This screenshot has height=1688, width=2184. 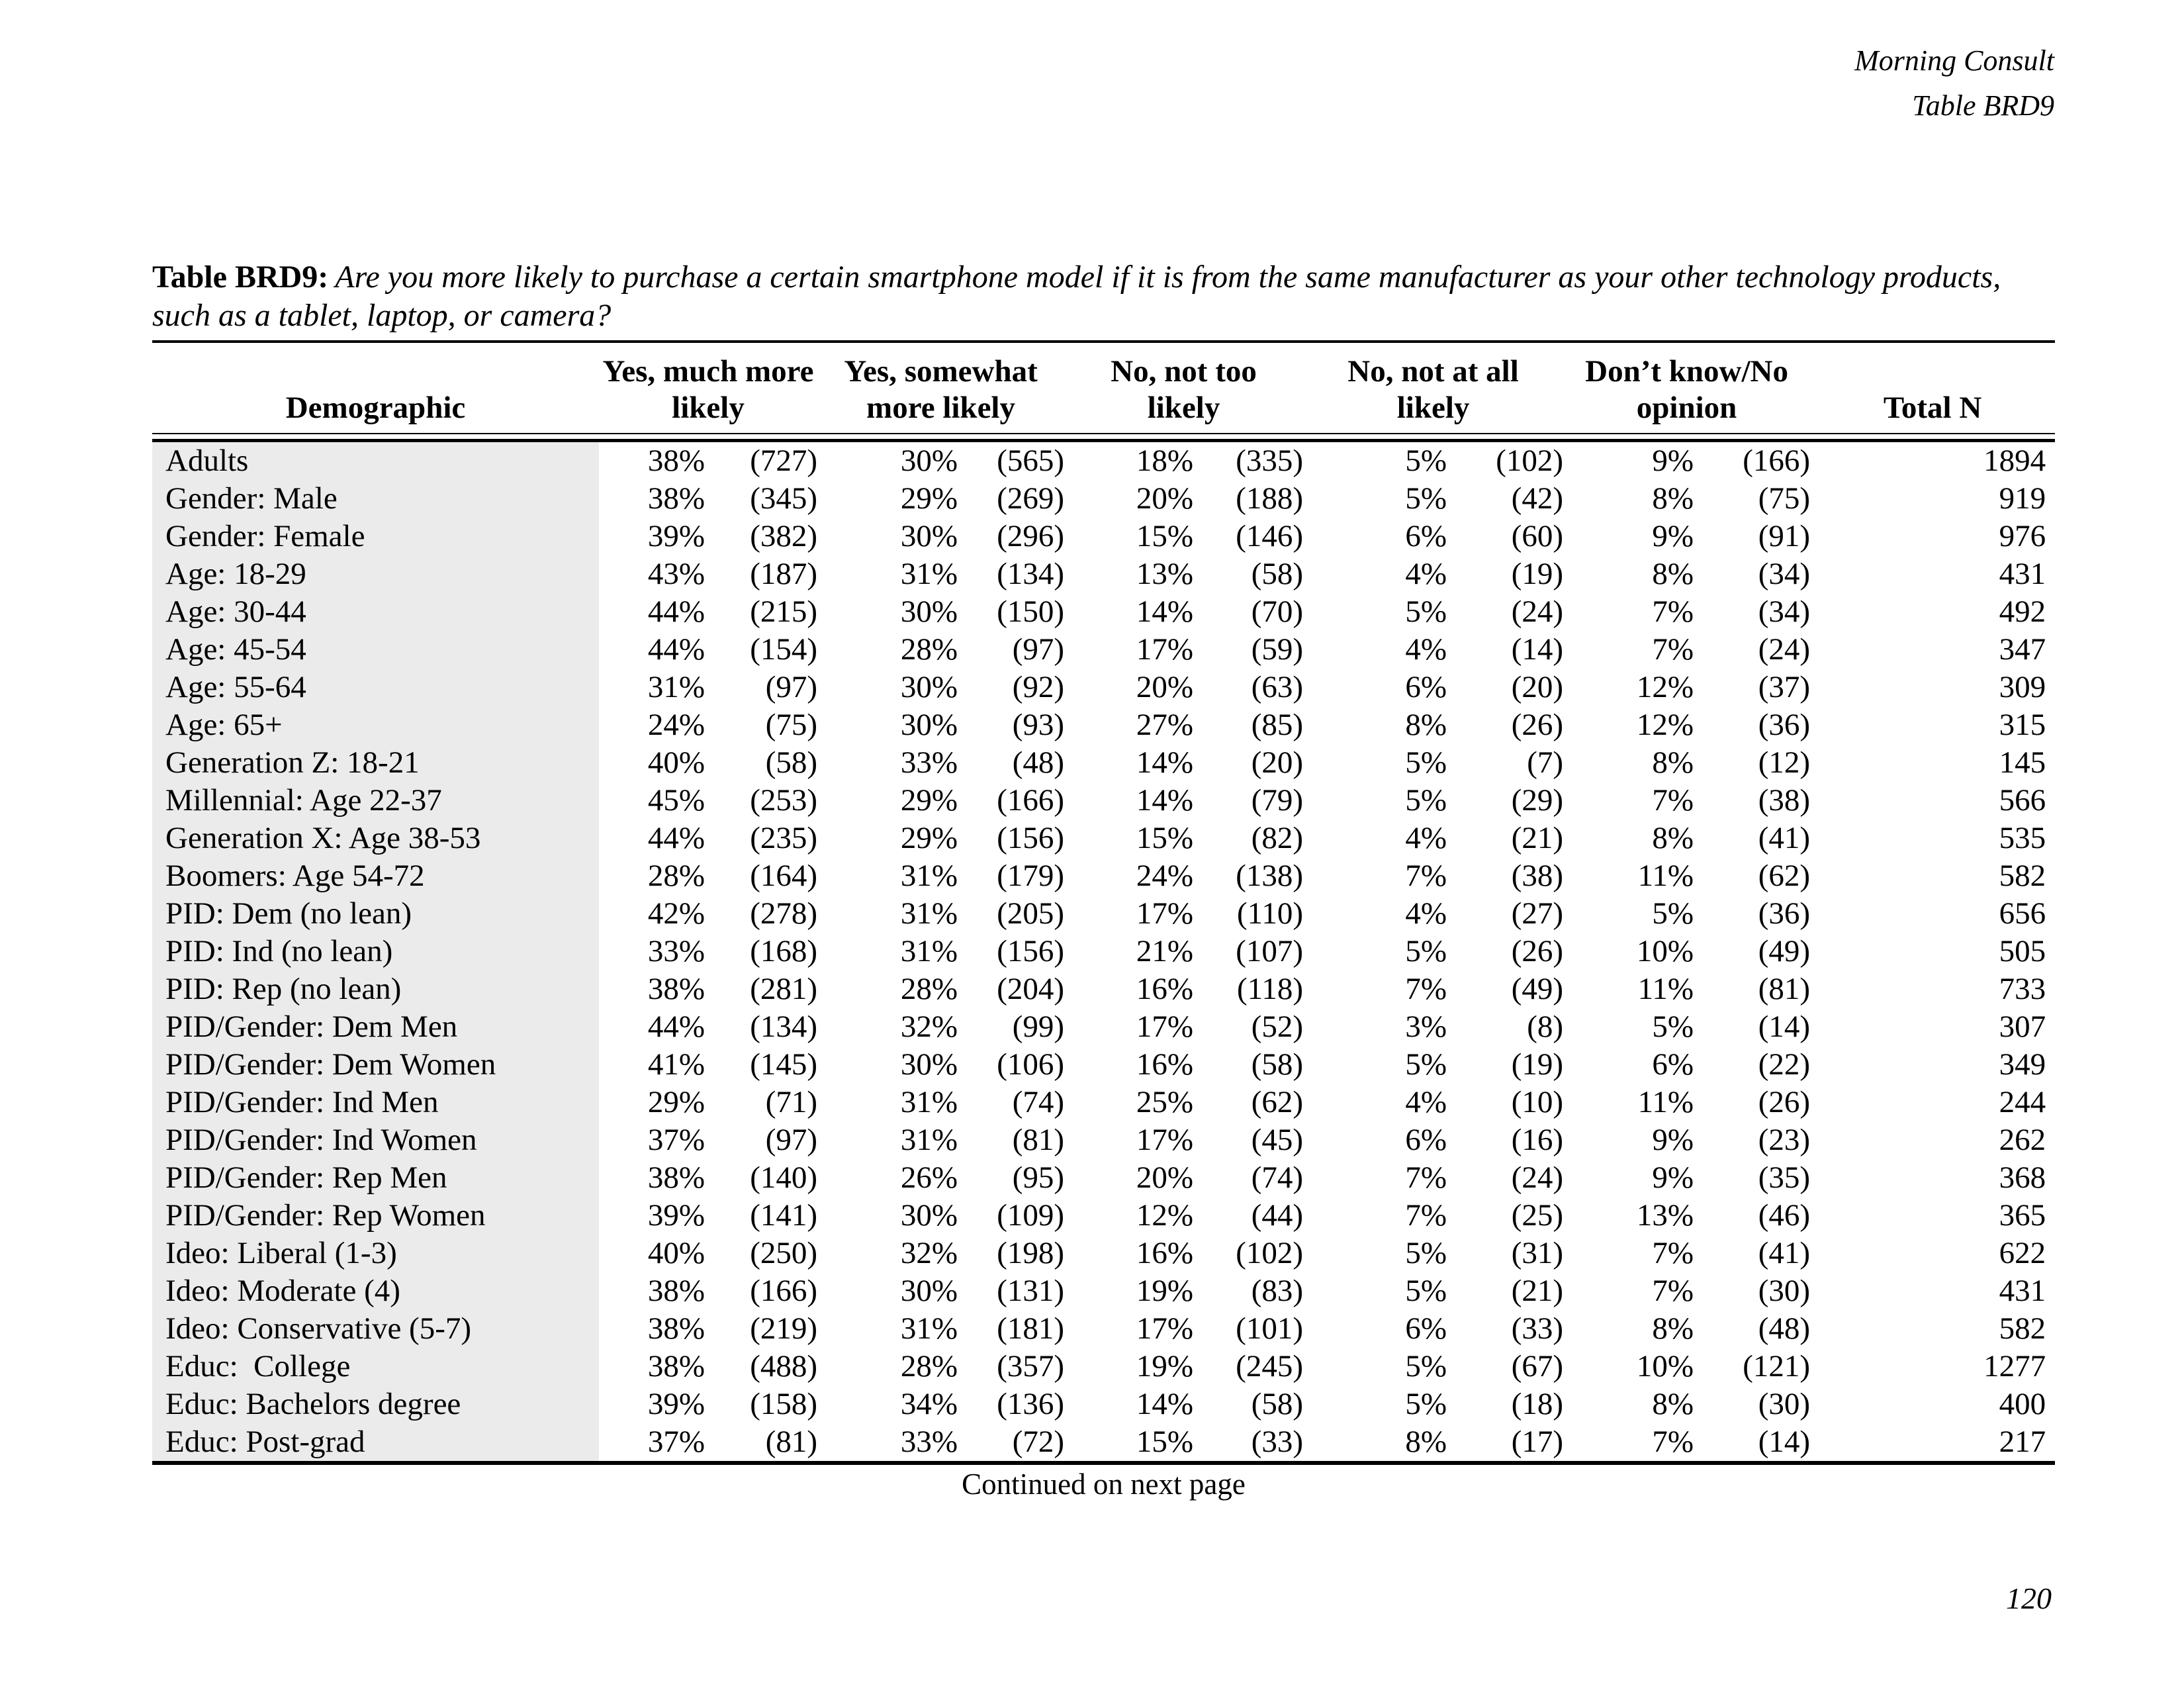 What do you see at coordinates (1673, 1328) in the screenshot?
I see `percent-cell: 8%` at bounding box center [1673, 1328].